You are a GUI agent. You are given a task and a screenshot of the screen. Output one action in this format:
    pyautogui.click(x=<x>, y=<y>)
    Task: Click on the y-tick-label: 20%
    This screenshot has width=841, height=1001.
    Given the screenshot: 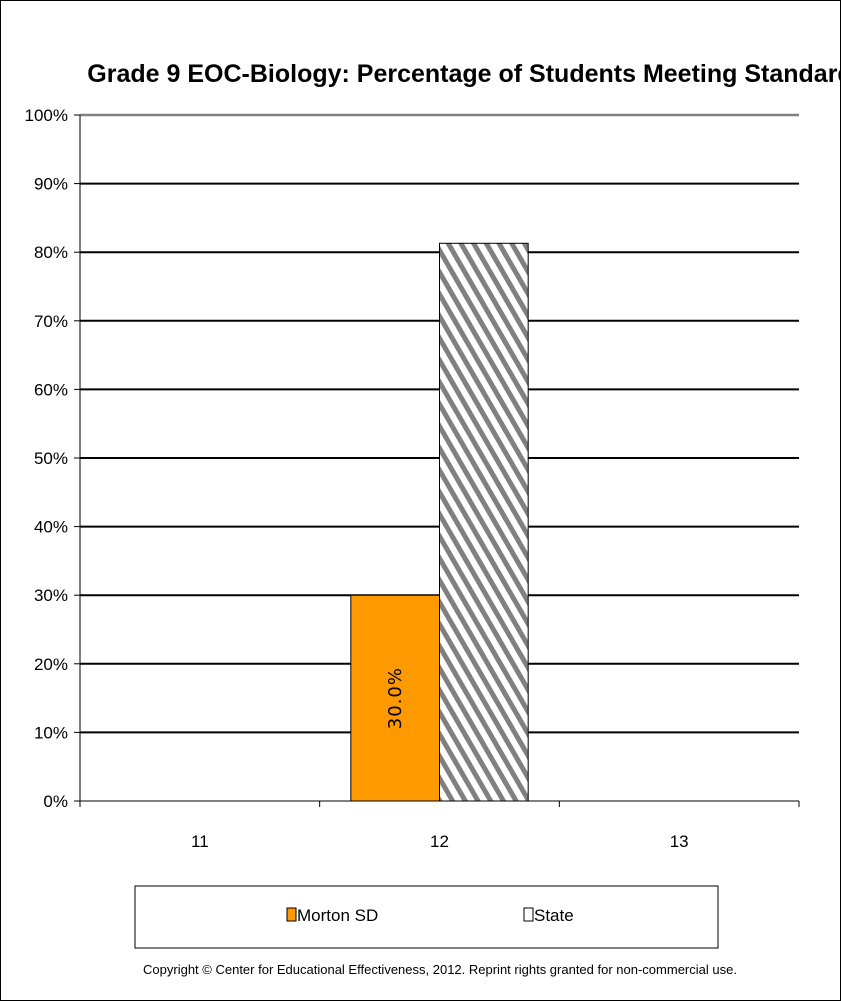 What is the action you would take?
    pyautogui.click(x=51, y=664)
    